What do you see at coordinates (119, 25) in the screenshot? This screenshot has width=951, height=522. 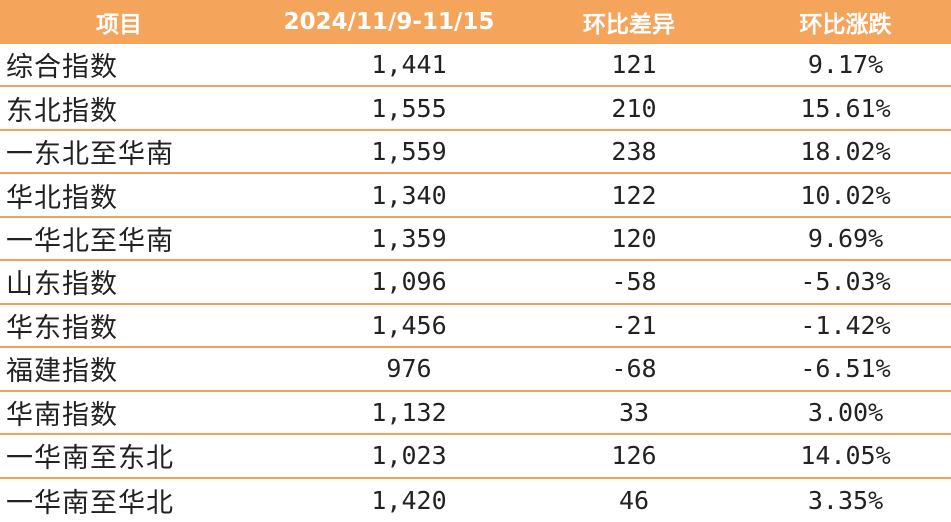 I see `header-item: 项目` at bounding box center [119, 25].